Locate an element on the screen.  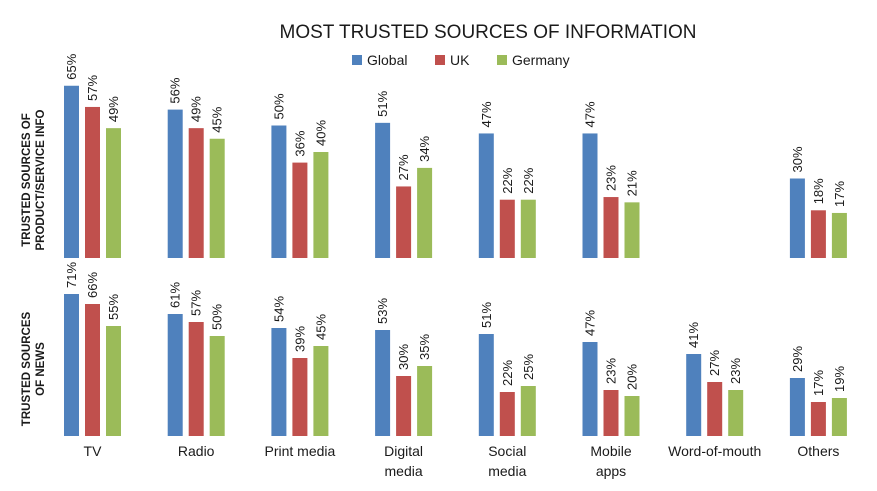
category-label-tv: TV is located at coordinates (93, 451).